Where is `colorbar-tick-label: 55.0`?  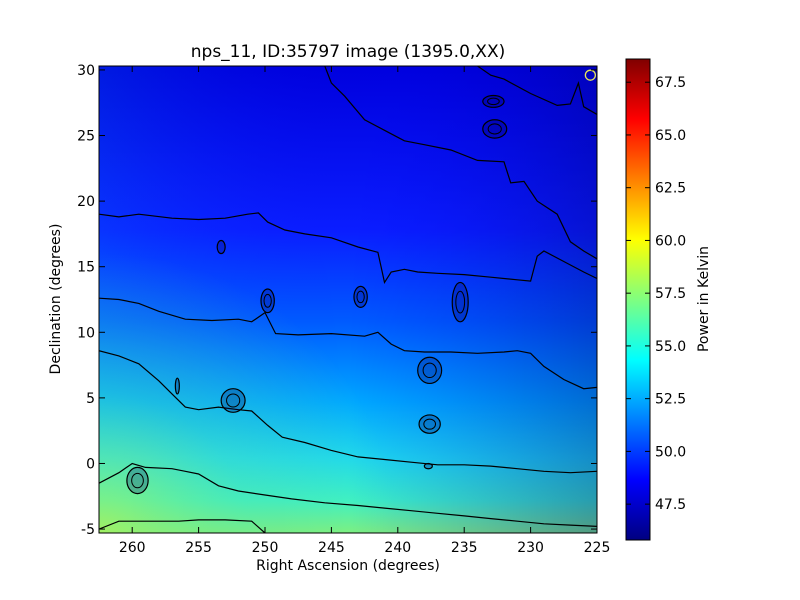
colorbar-tick-label: 55.0 is located at coordinates (670, 347).